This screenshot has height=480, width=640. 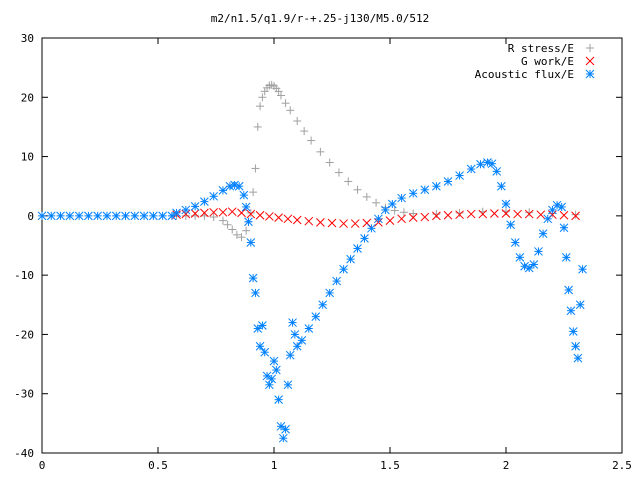 What do you see at coordinates (27, 97) in the screenshot?
I see `y-tick-label: 20` at bounding box center [27, 97].